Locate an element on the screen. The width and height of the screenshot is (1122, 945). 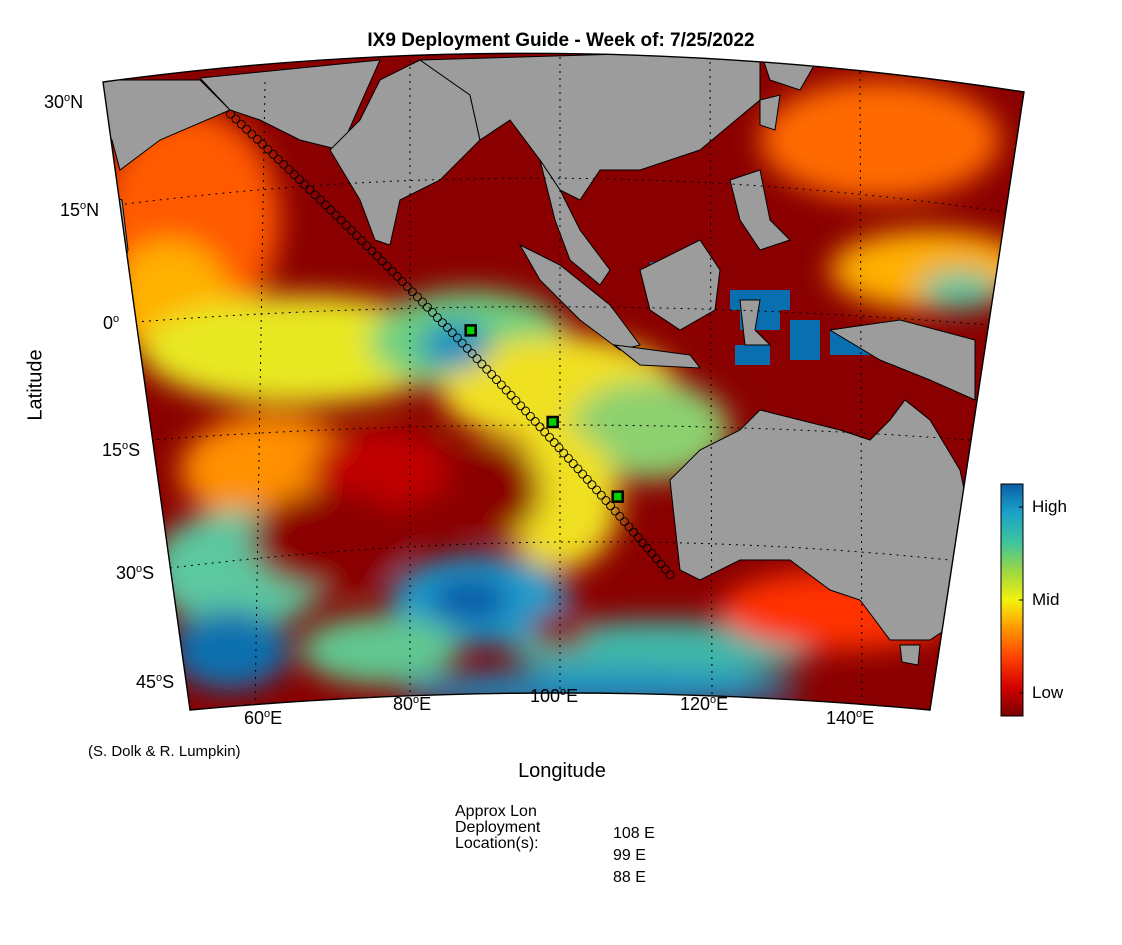
credit-text: (S. Dolk & R. Lumpkin) is located at coordinates (164, 751).